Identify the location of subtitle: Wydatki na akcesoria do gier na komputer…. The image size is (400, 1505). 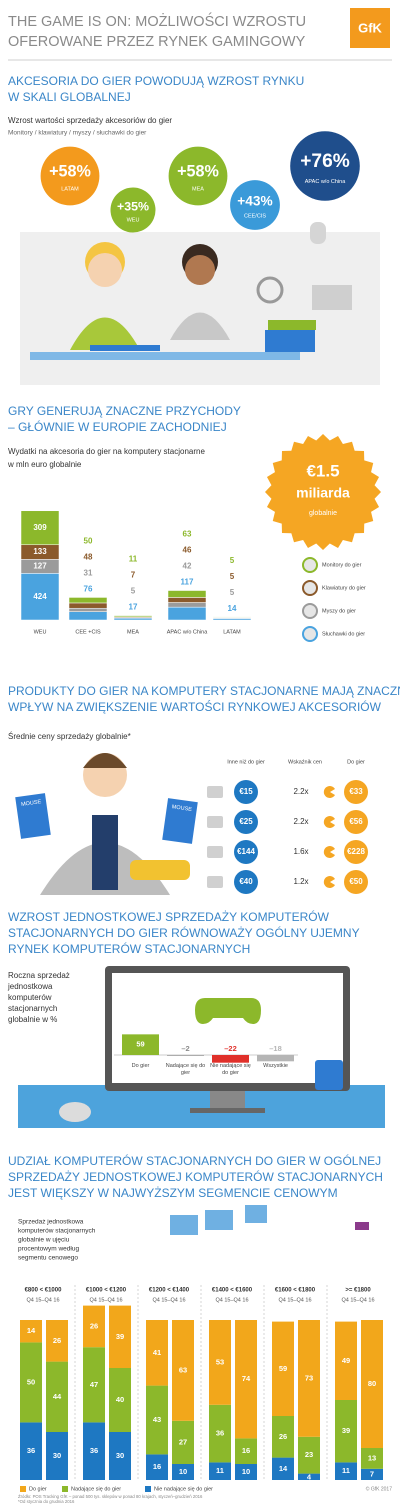
(106, 451).